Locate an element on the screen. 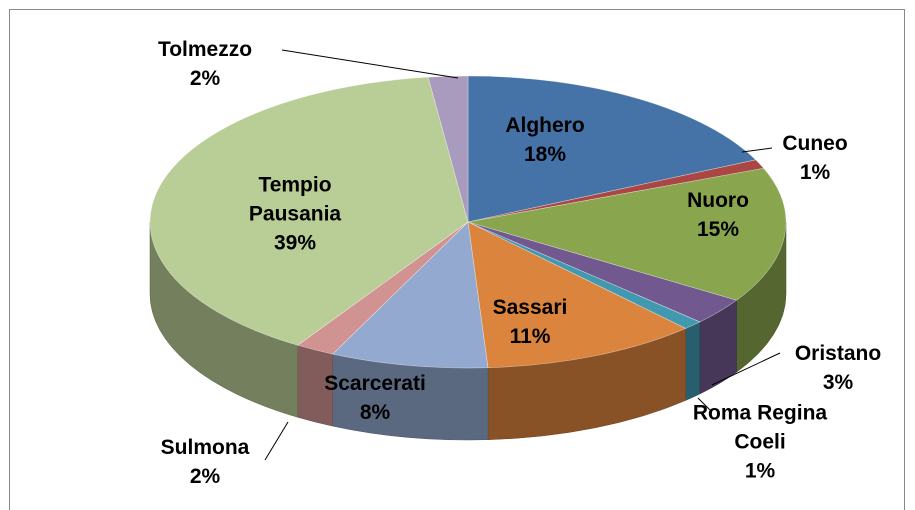  slice-label: Tempio Pausania 39% is located at coordinates (295, 214).